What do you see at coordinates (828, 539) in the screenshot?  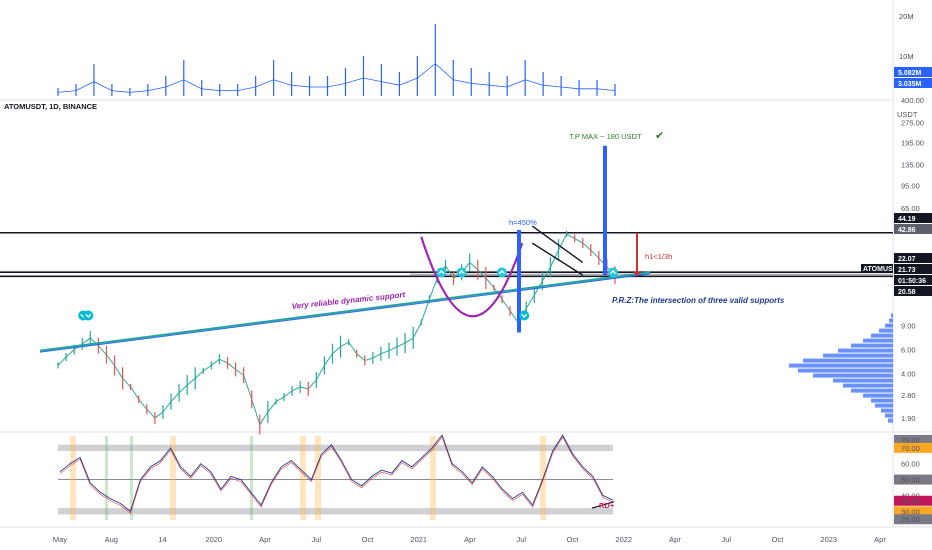 I see `time-tick-label: 2023` at bounding box center [828, 539].